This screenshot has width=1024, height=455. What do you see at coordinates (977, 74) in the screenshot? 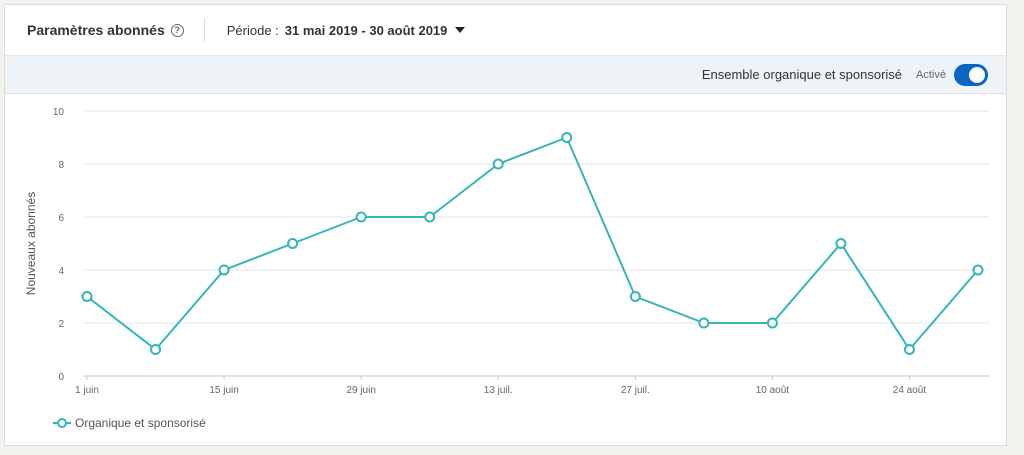
I see `toggle-knob` at bounding box center [977, 74].